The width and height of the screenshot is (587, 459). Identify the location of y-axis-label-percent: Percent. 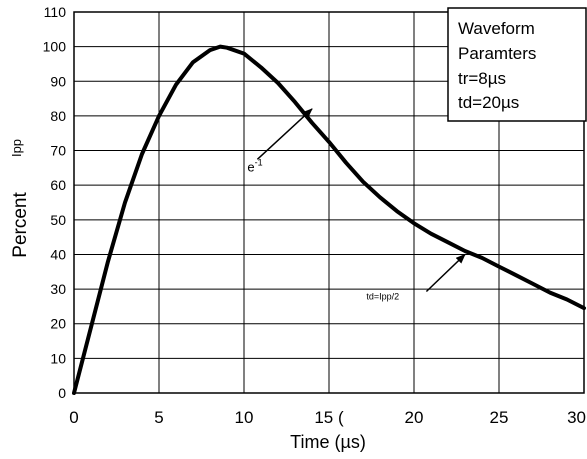
(20, 225).